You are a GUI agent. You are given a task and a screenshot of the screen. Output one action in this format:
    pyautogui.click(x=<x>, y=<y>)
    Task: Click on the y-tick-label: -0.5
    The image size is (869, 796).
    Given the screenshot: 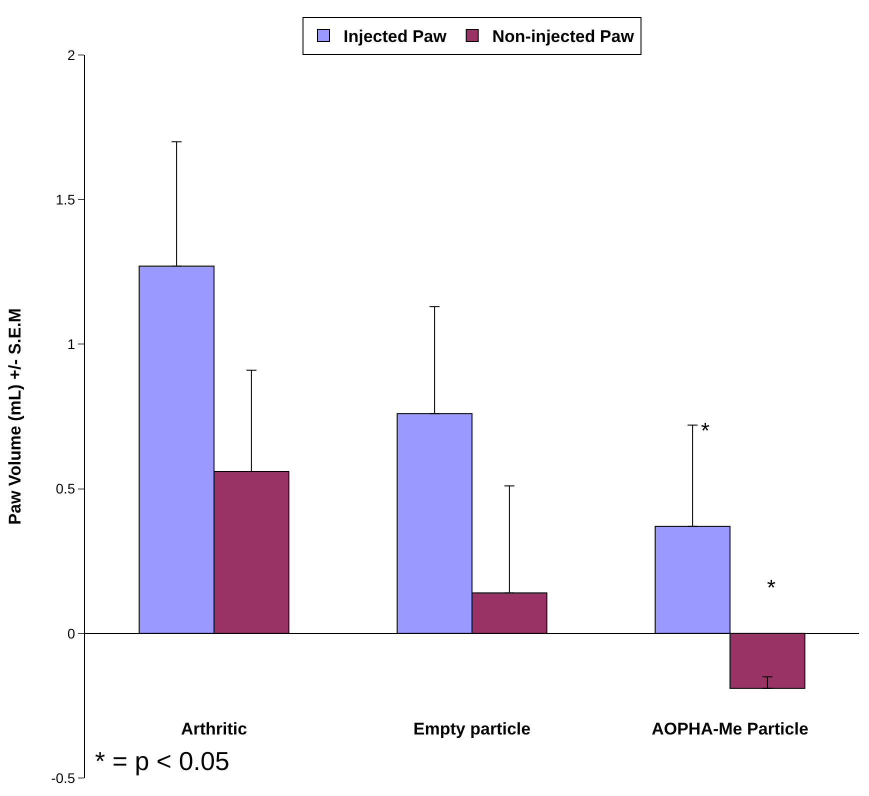 What is the action you would take?
    pyautogui.click(x=63, y=778)
    